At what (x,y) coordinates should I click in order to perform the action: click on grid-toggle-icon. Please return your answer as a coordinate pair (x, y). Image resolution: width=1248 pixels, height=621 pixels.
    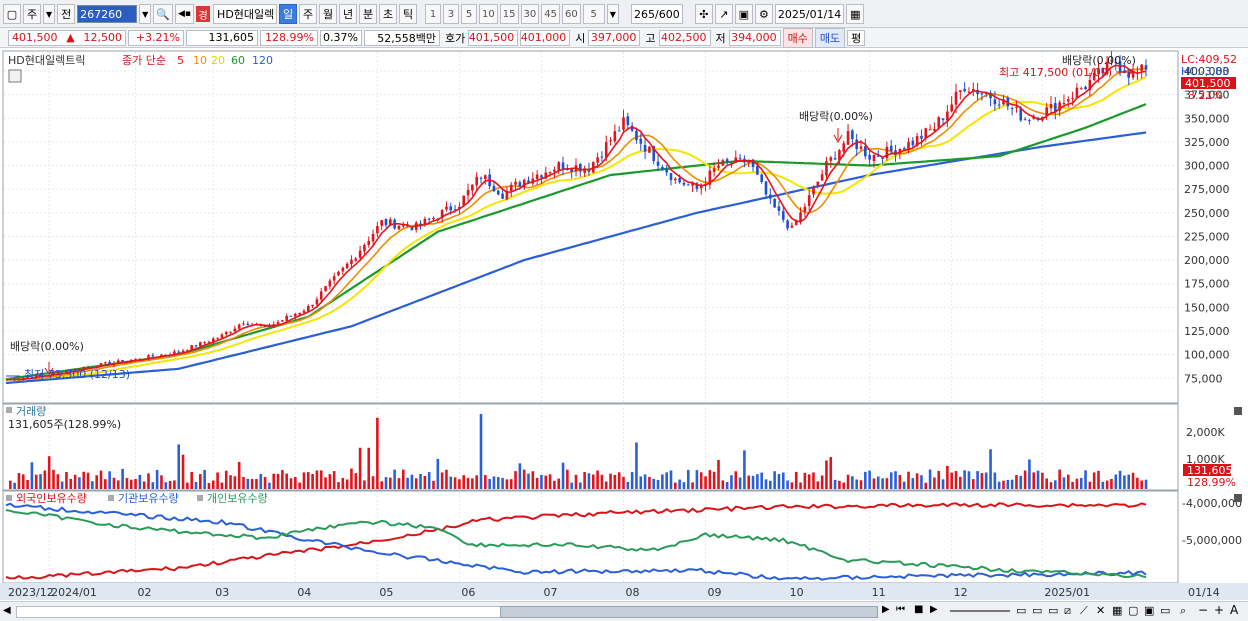
    Looking at the image, I should click on (15, 76).